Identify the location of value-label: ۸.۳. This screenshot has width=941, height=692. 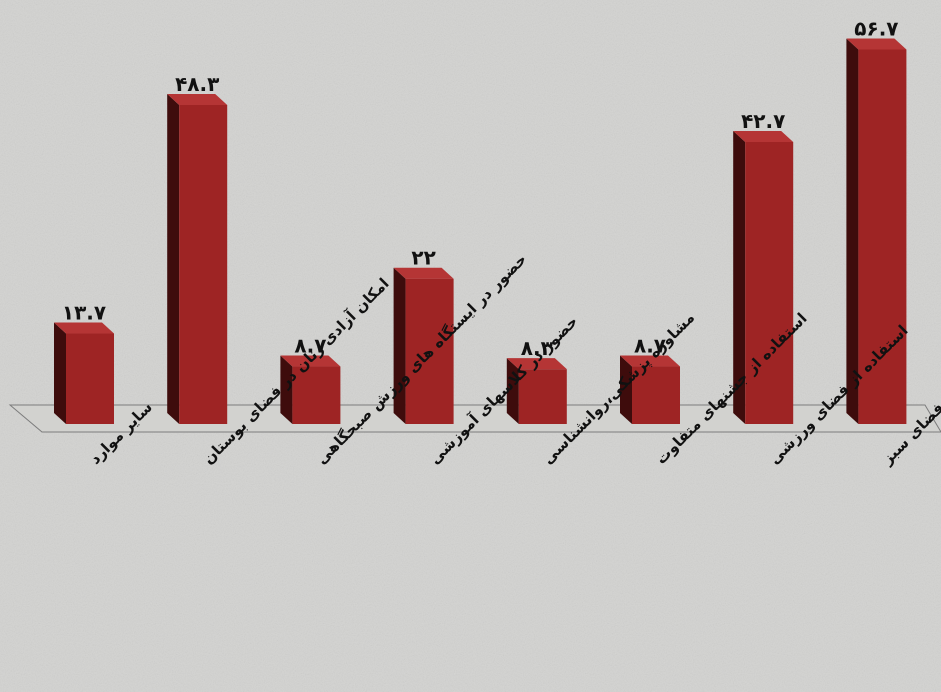
(537, 348).